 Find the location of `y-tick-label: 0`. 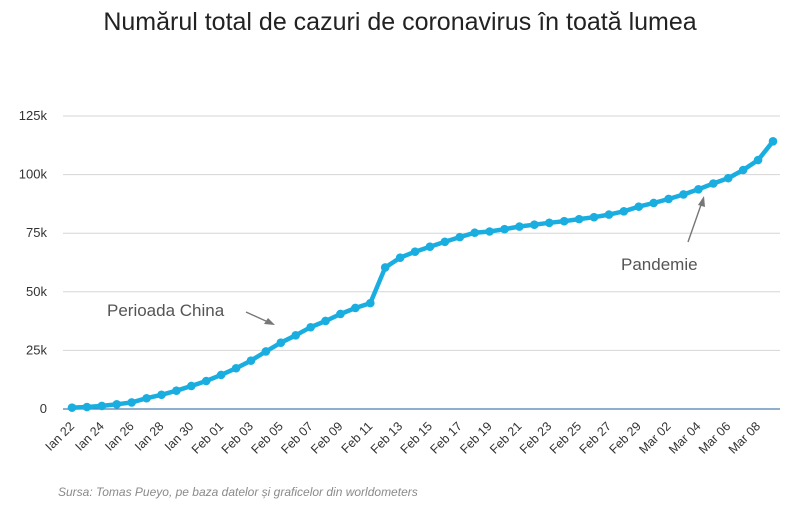

y-tick-label: 0 is located at coordinates (43, 408).